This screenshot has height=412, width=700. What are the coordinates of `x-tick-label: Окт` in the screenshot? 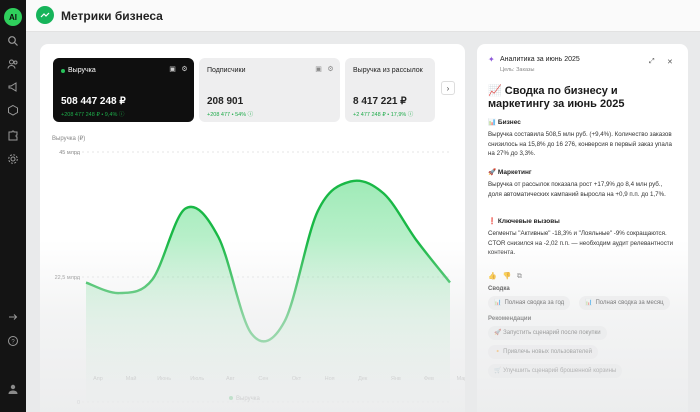 It's located at (297, 379).